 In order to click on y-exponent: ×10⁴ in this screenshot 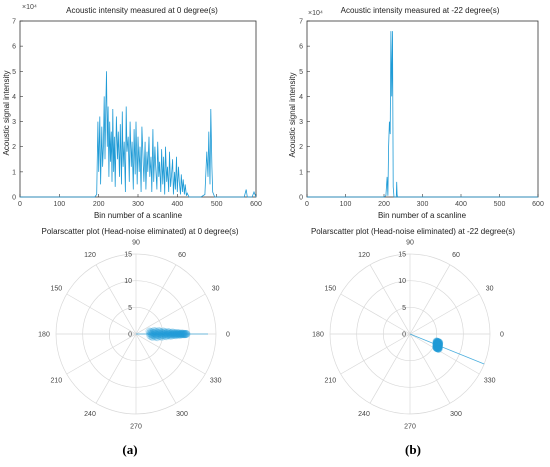, I will do `click(29, 7)`.